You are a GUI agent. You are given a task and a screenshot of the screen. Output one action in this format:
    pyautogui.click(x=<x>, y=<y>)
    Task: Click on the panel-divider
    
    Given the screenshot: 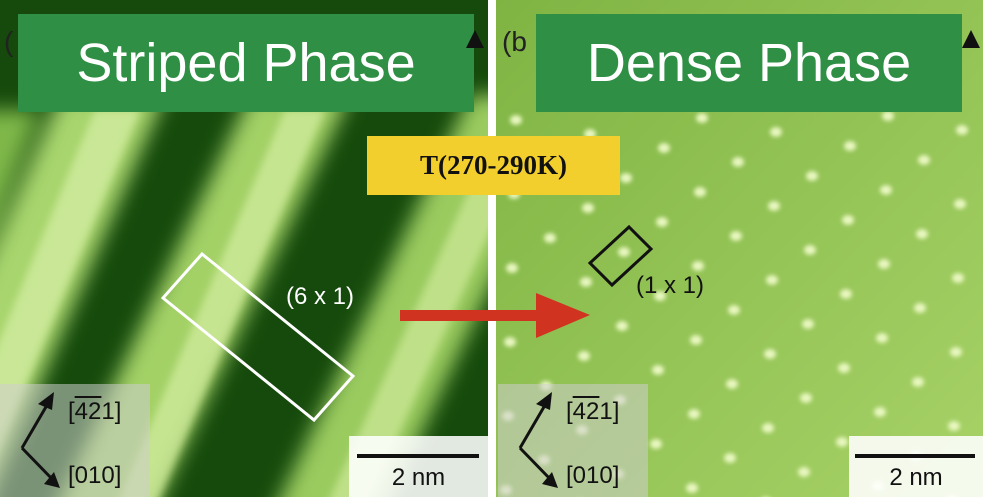 What is the action you would take?
    pyautogui.click(x=492, y=248)
    